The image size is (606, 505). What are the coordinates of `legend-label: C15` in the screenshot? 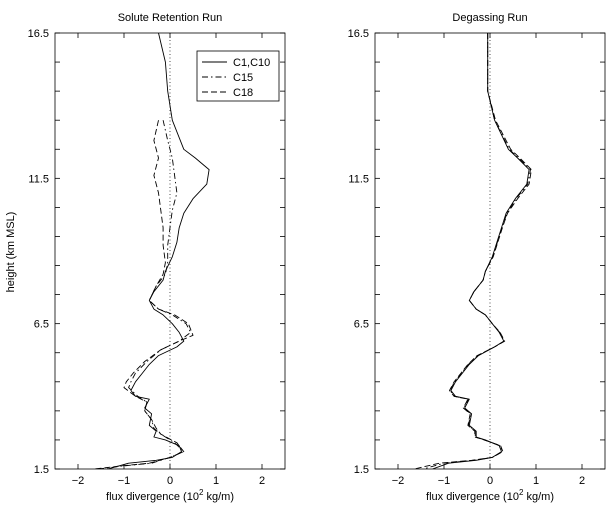 It's located at (243, 78).